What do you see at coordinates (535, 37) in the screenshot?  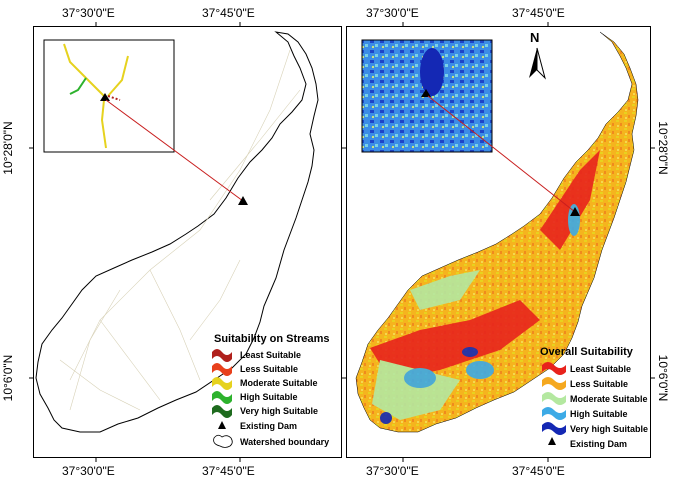 I see `north-label: N` at bounding box center [535, 37].